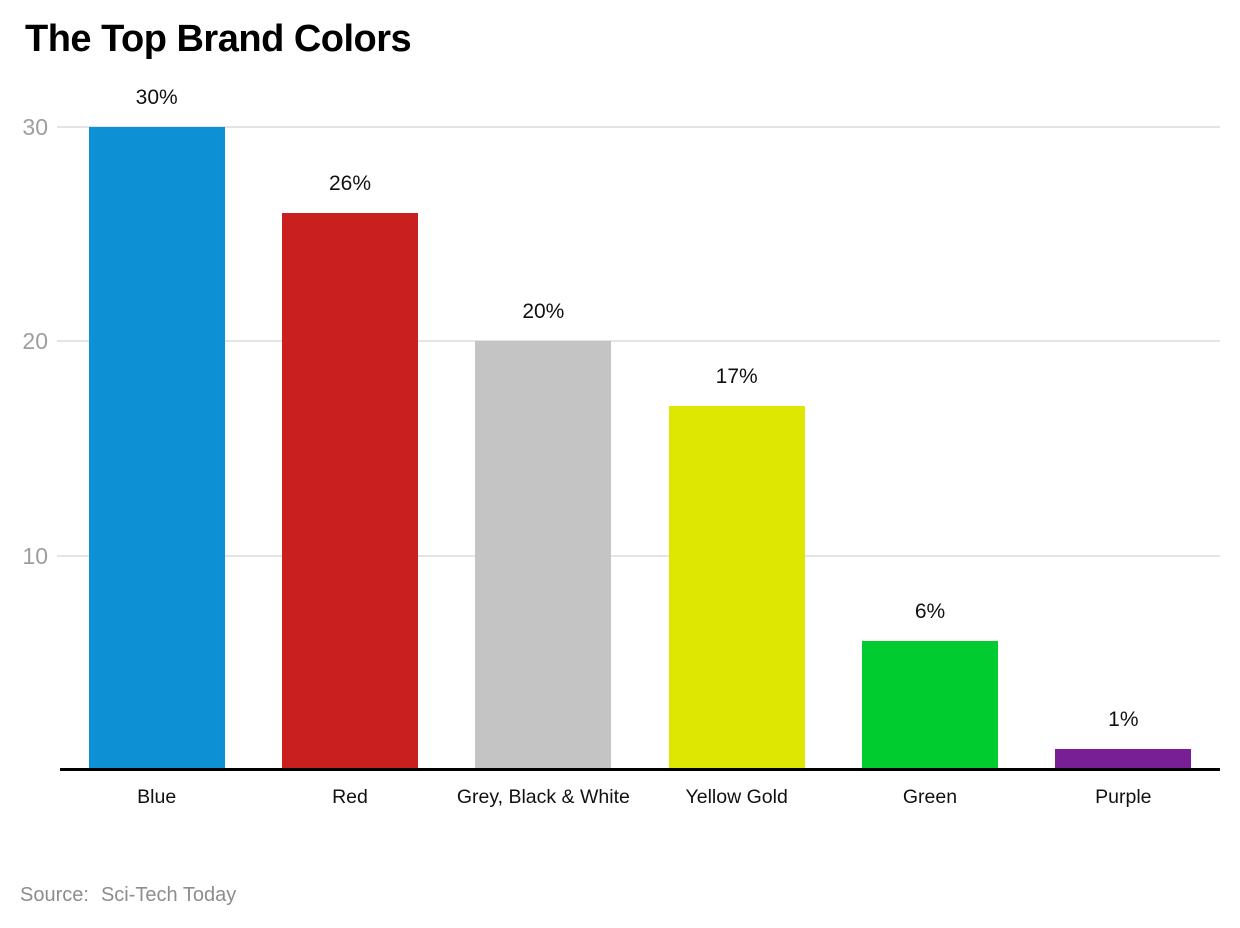  What do you see at coordinates (350, 491) in the screenshot?
I see `bar-red` at bounding box center [350, 491].